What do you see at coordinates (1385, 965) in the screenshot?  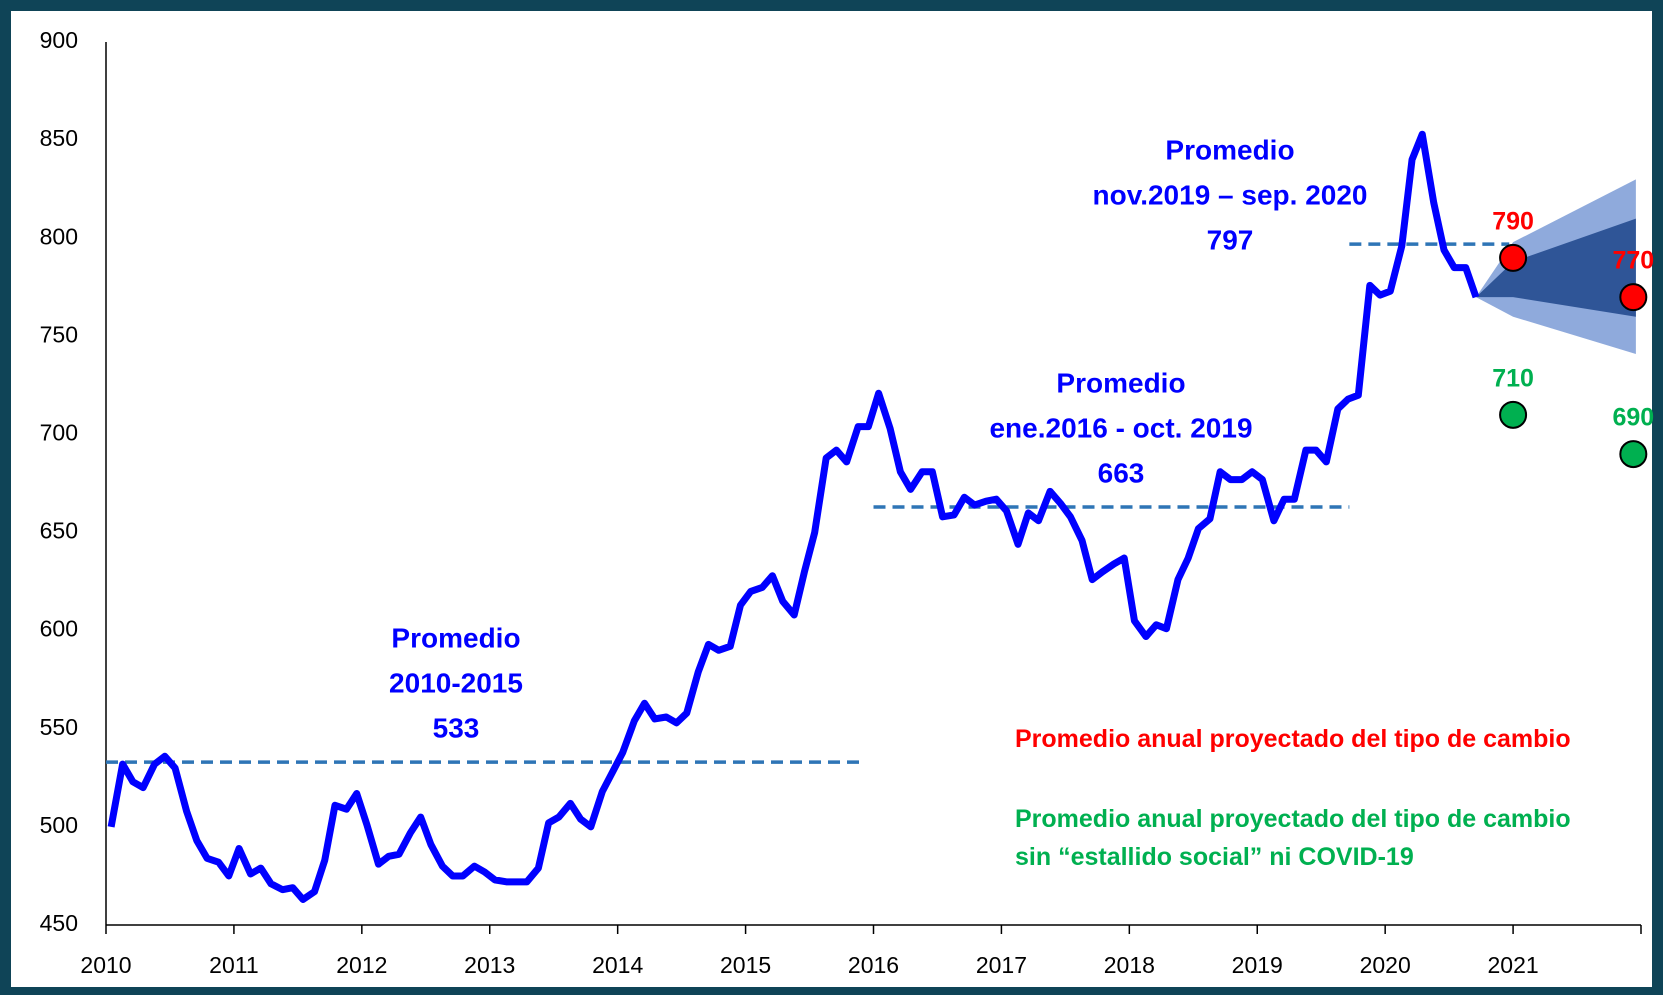 I see `x-tick-label: 2020` at bounding box center [1385, 965].